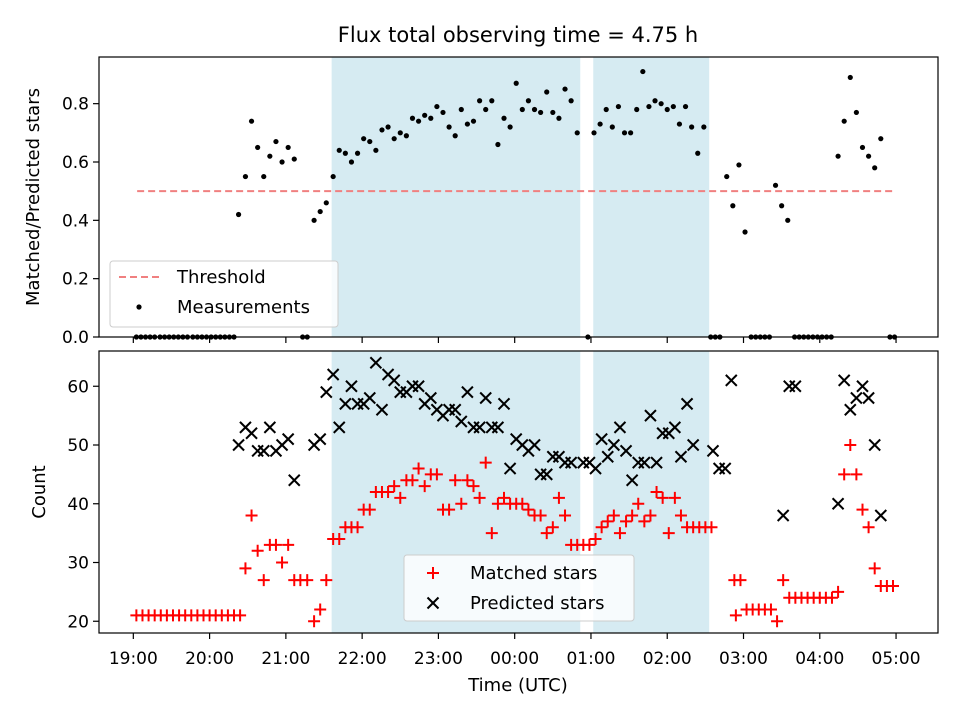 This screenshot has width=960, height=720. I want to click on top-y-tick-label: 0.2, so click(75, 280).